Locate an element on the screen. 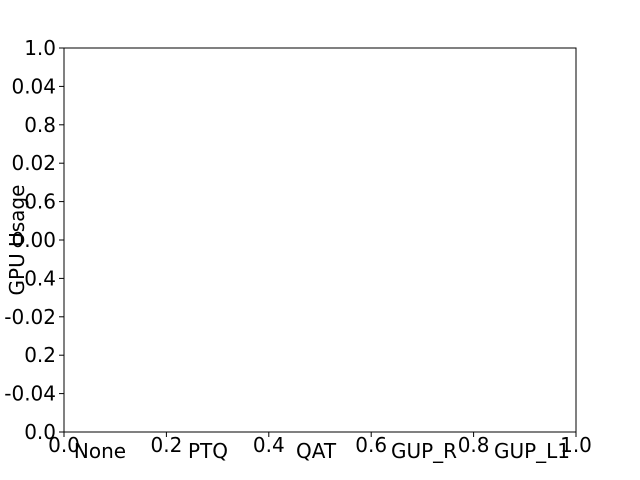  y-tick-label: -0.02 is located at coordinates (30, 317).